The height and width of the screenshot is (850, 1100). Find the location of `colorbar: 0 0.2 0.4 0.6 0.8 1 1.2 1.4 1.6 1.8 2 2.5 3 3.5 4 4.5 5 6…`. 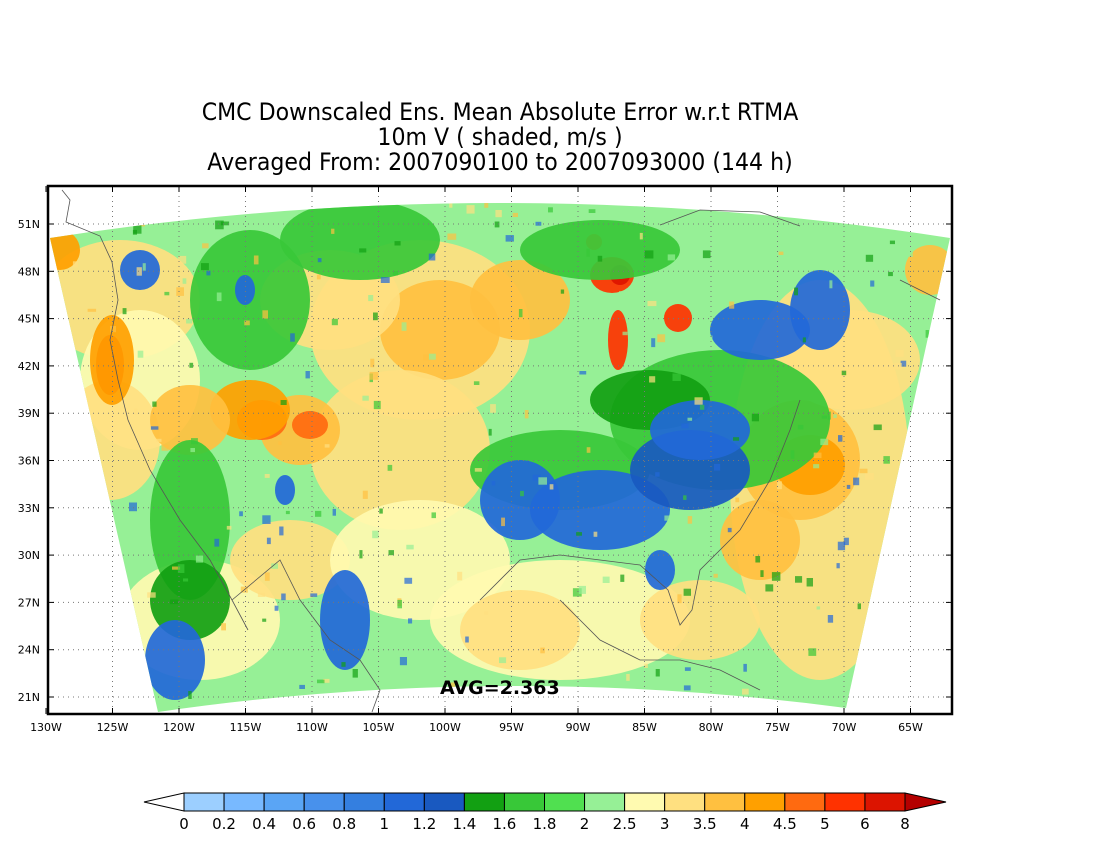

colorbar: 0 0.2 0.4 0.6 0.8 1 1.2 1.4 1.6 1.8 2 2.5 3 3.5 4 4.5 5 6… is located at coordinates (545, 812).